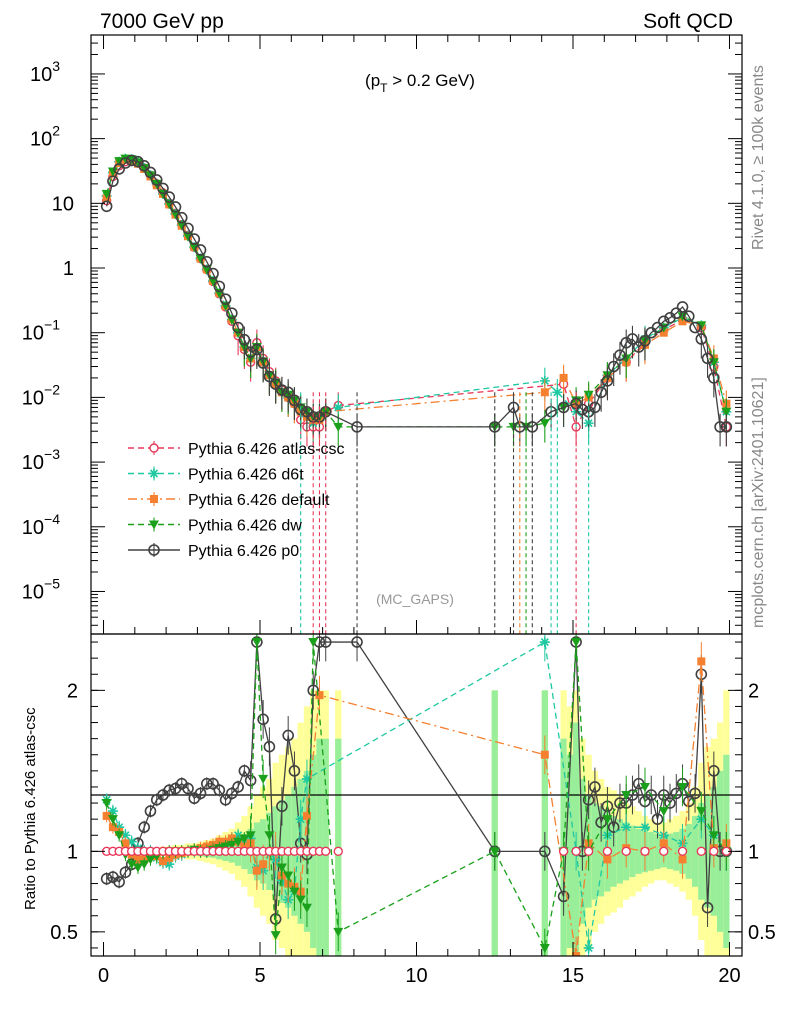 The image size is (786, 1024). What do you see at coordinates (41, 525) in the screenshot?
I see `y-tick-label: 10⁻⁴` at bounding box center [41, 525].